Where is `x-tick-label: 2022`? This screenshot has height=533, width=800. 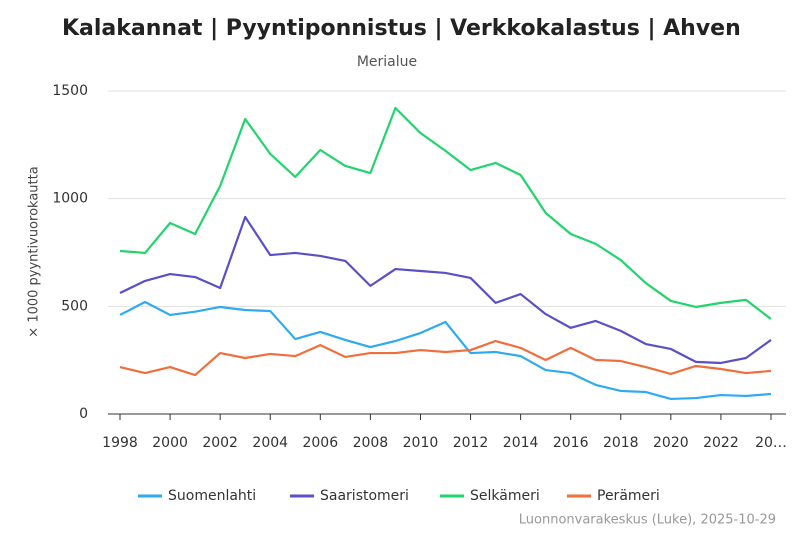 x-tick-label: 2022 is located at coordinates (721, 443).